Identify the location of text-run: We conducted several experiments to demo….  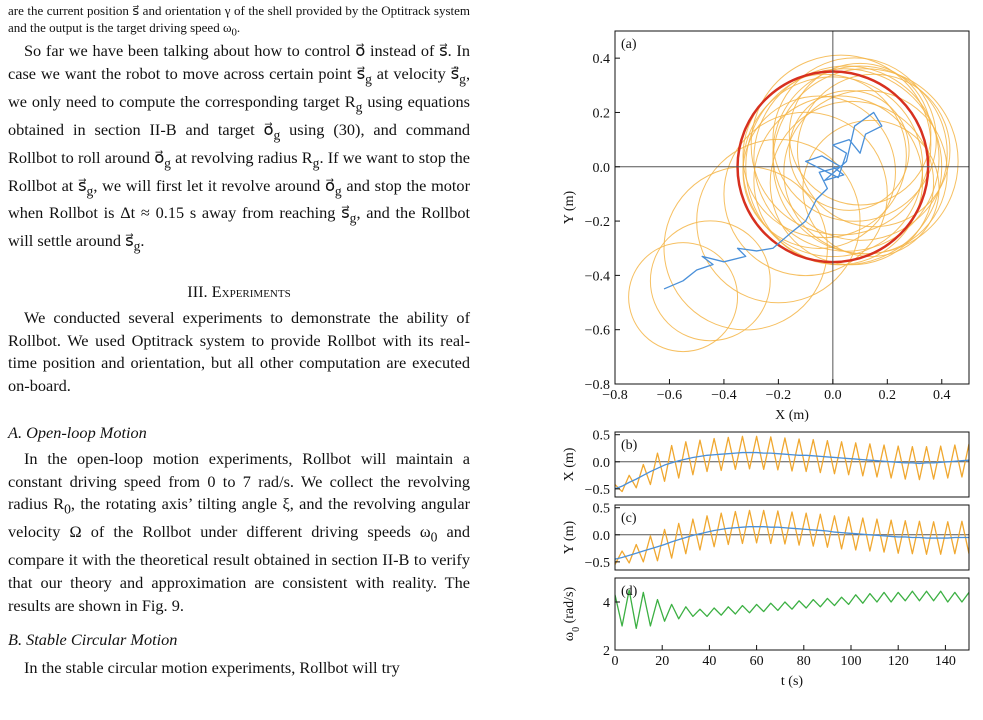
(239, 352).